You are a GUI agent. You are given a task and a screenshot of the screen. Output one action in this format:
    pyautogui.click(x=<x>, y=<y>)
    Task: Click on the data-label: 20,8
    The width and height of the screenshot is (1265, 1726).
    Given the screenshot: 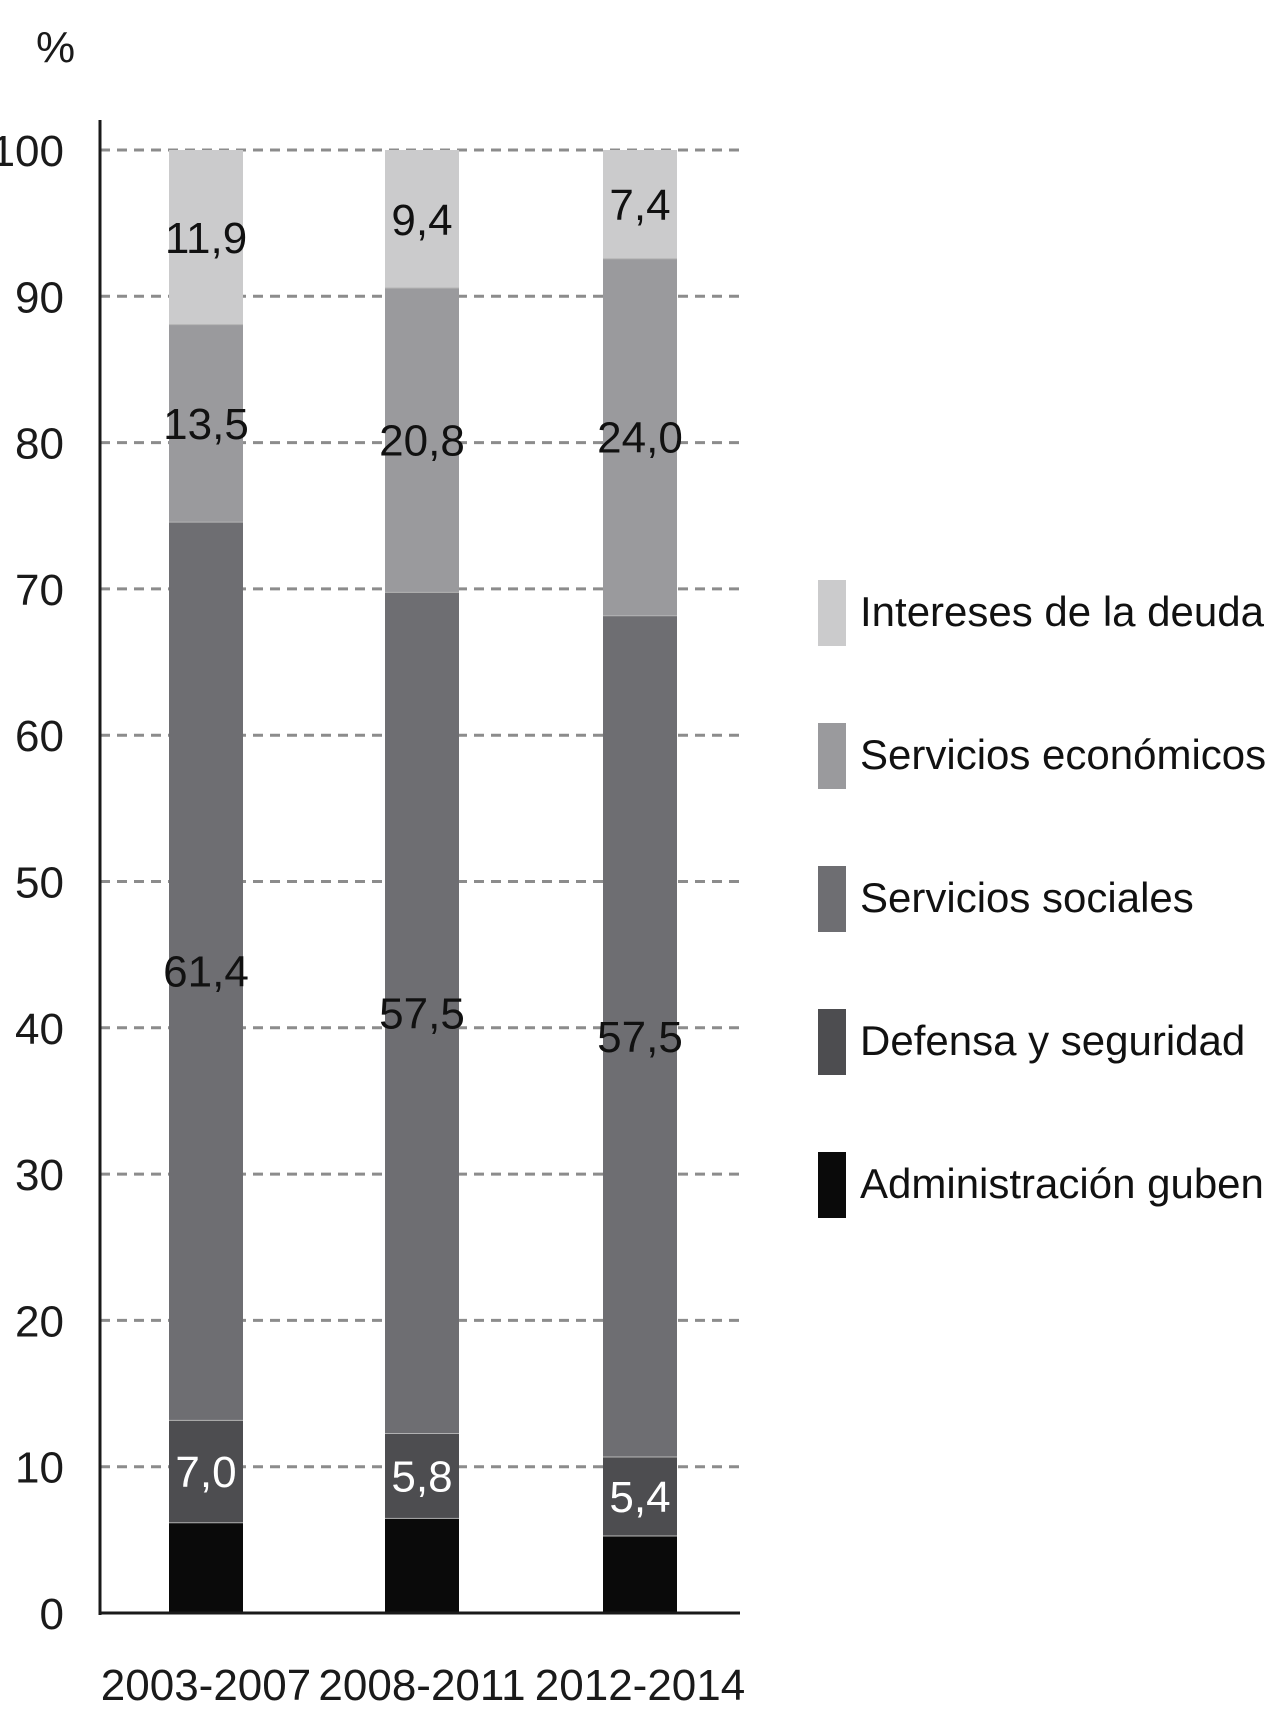 What is the action you would take?
    pyautogui.click(x=422, y=441)
    